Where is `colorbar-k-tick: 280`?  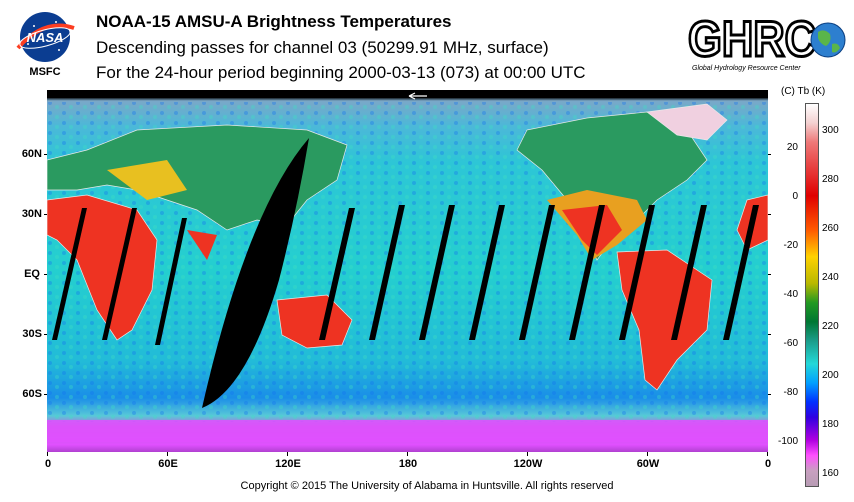 colorbar-k-tick: 280 is located at coordinates (830, 179).